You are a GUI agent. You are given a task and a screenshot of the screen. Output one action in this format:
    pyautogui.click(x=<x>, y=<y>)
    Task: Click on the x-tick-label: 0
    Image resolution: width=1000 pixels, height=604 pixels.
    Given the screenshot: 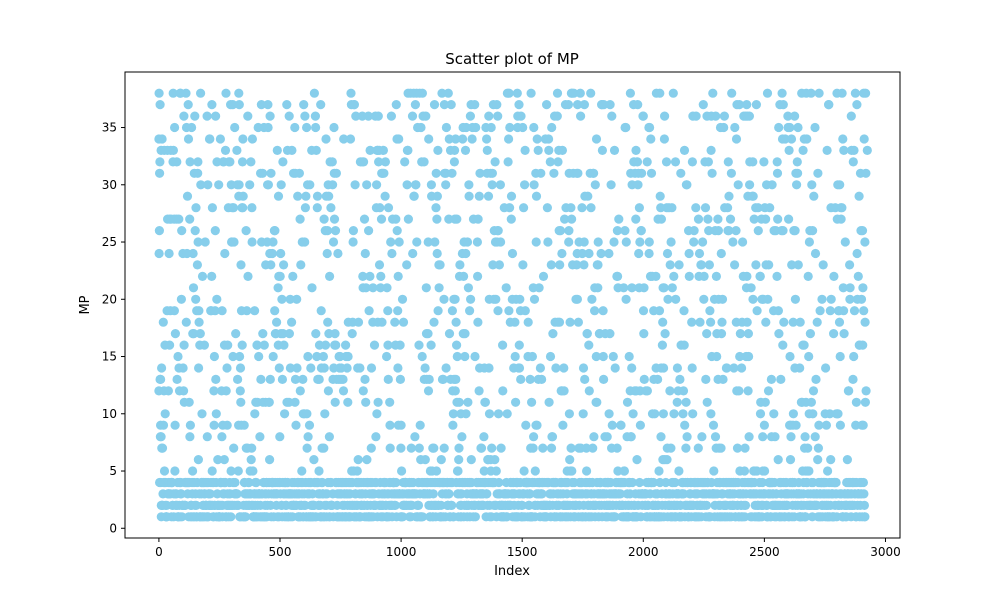 What is the action you would take?
    pyautogui.click(x=159, y=552)
    